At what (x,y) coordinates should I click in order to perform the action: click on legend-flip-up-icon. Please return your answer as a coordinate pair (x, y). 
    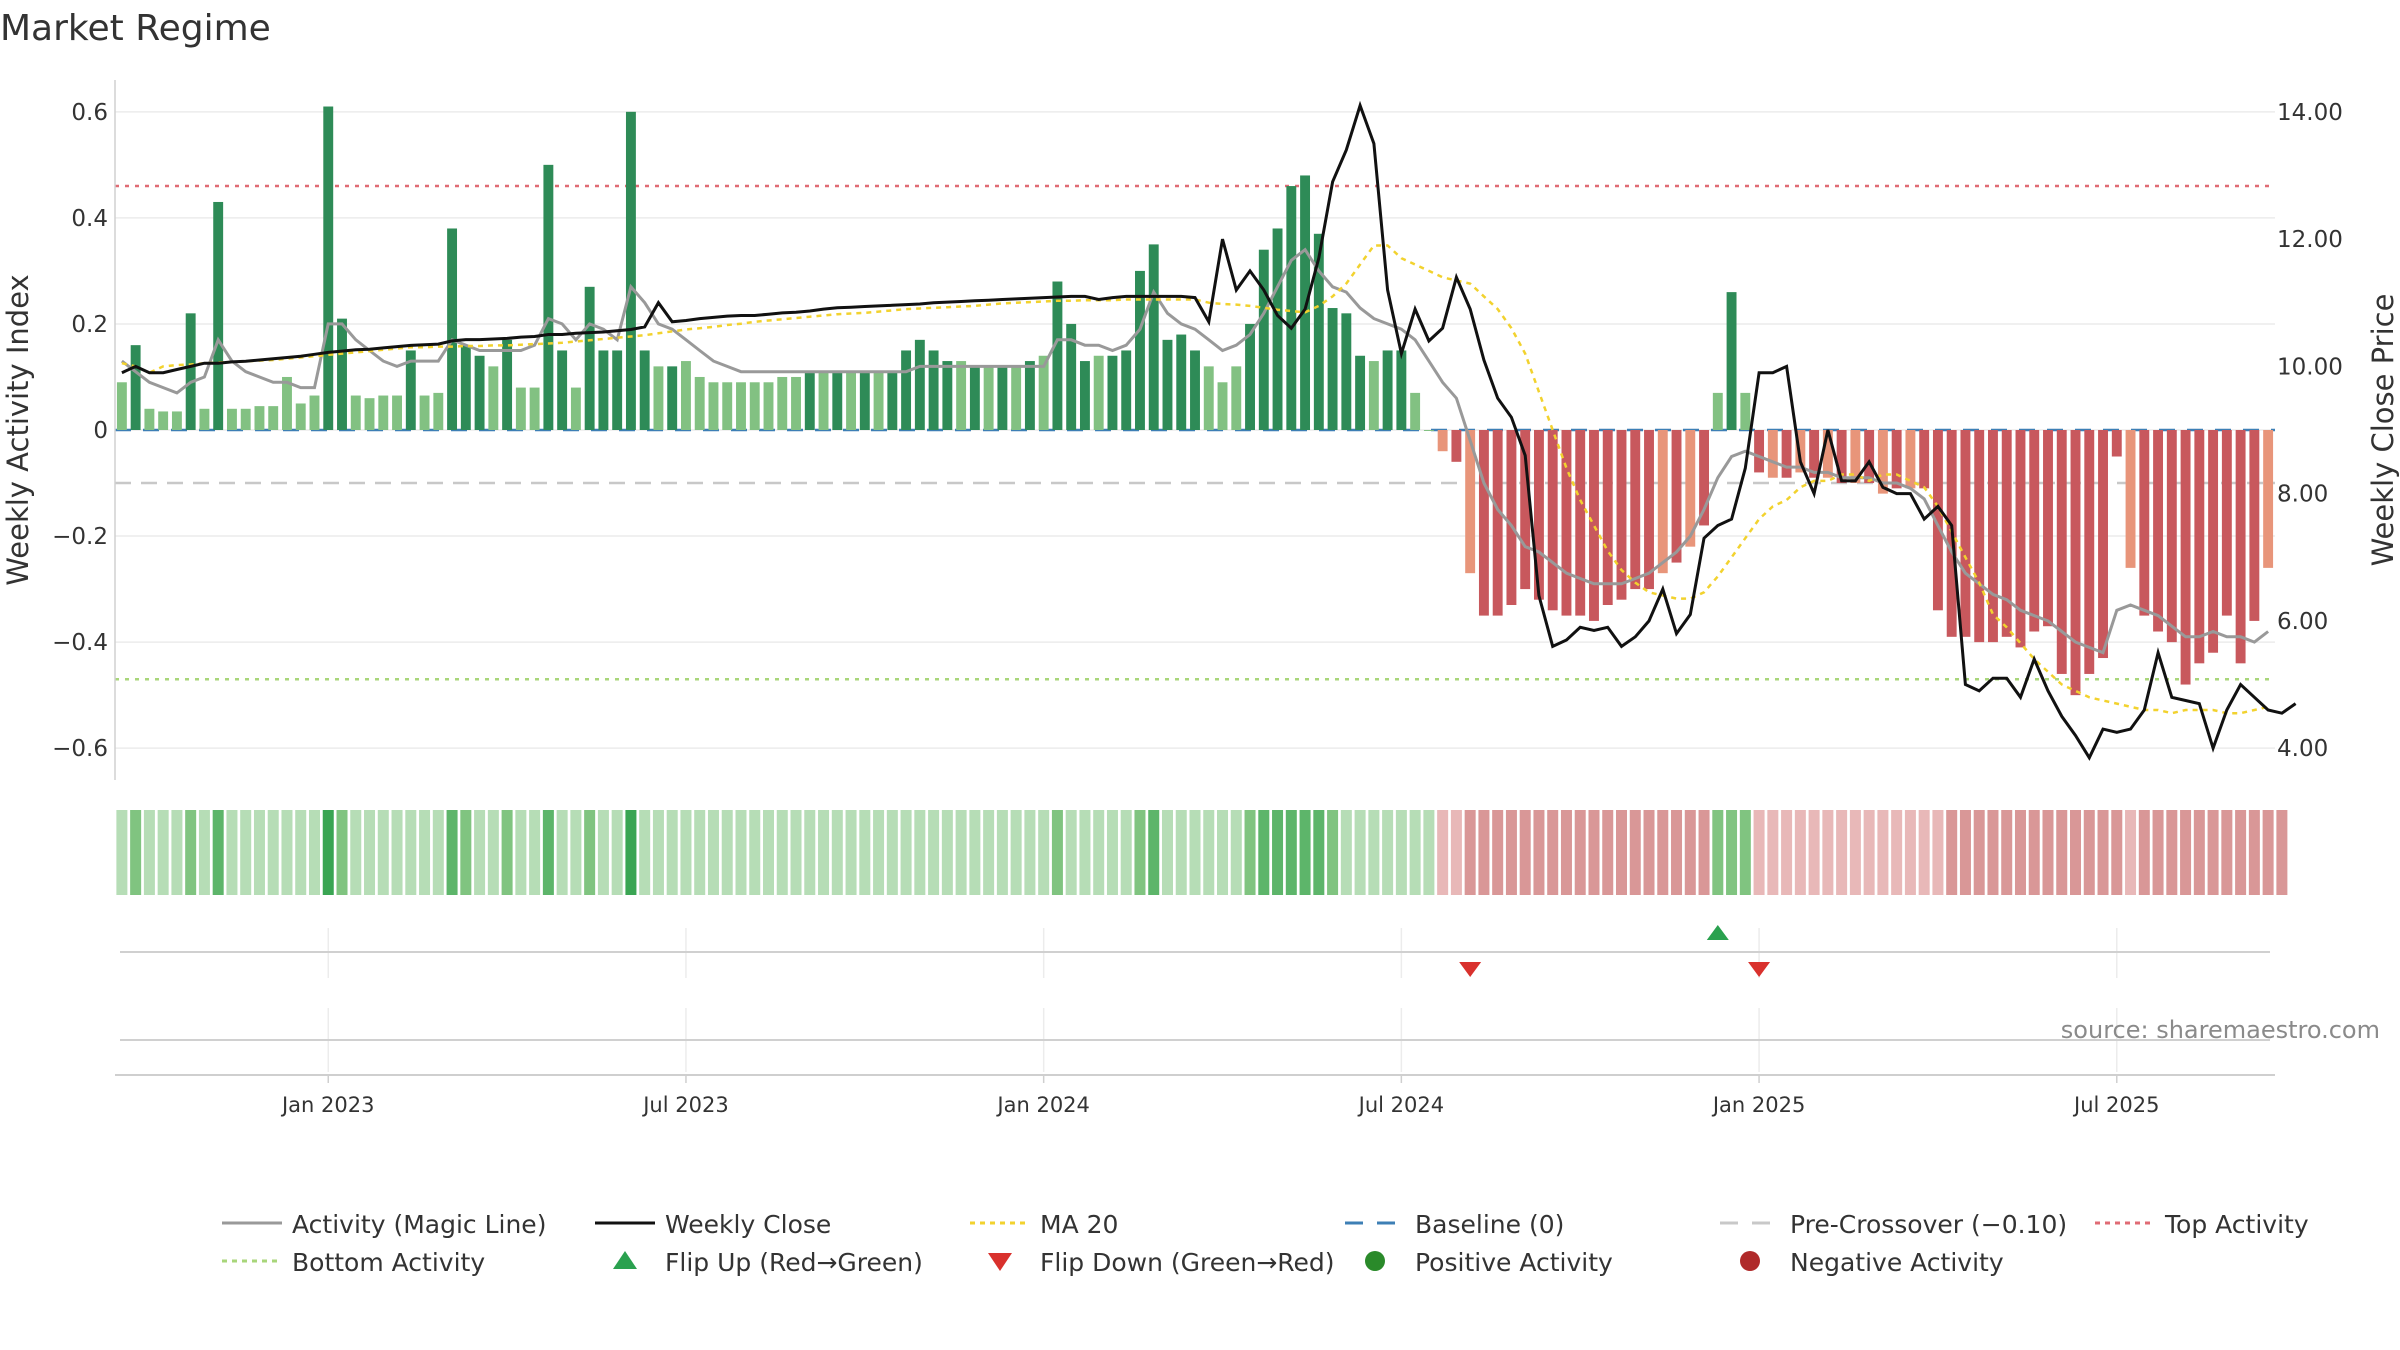
    Looking at the image, I should click on (625, 1260).